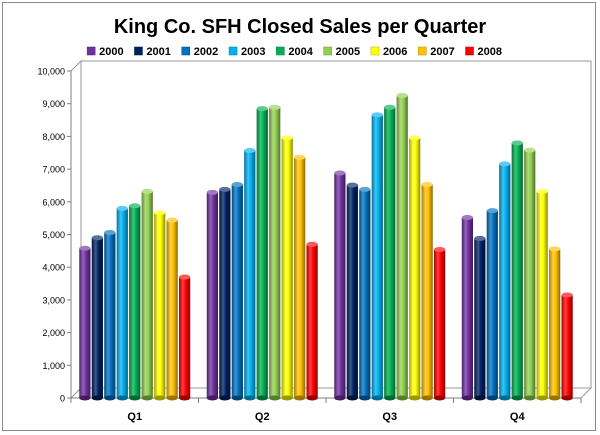 The width and height of the screenshot is (600, 435). I want to click on bar-2003-Q1, so click(122, 303).